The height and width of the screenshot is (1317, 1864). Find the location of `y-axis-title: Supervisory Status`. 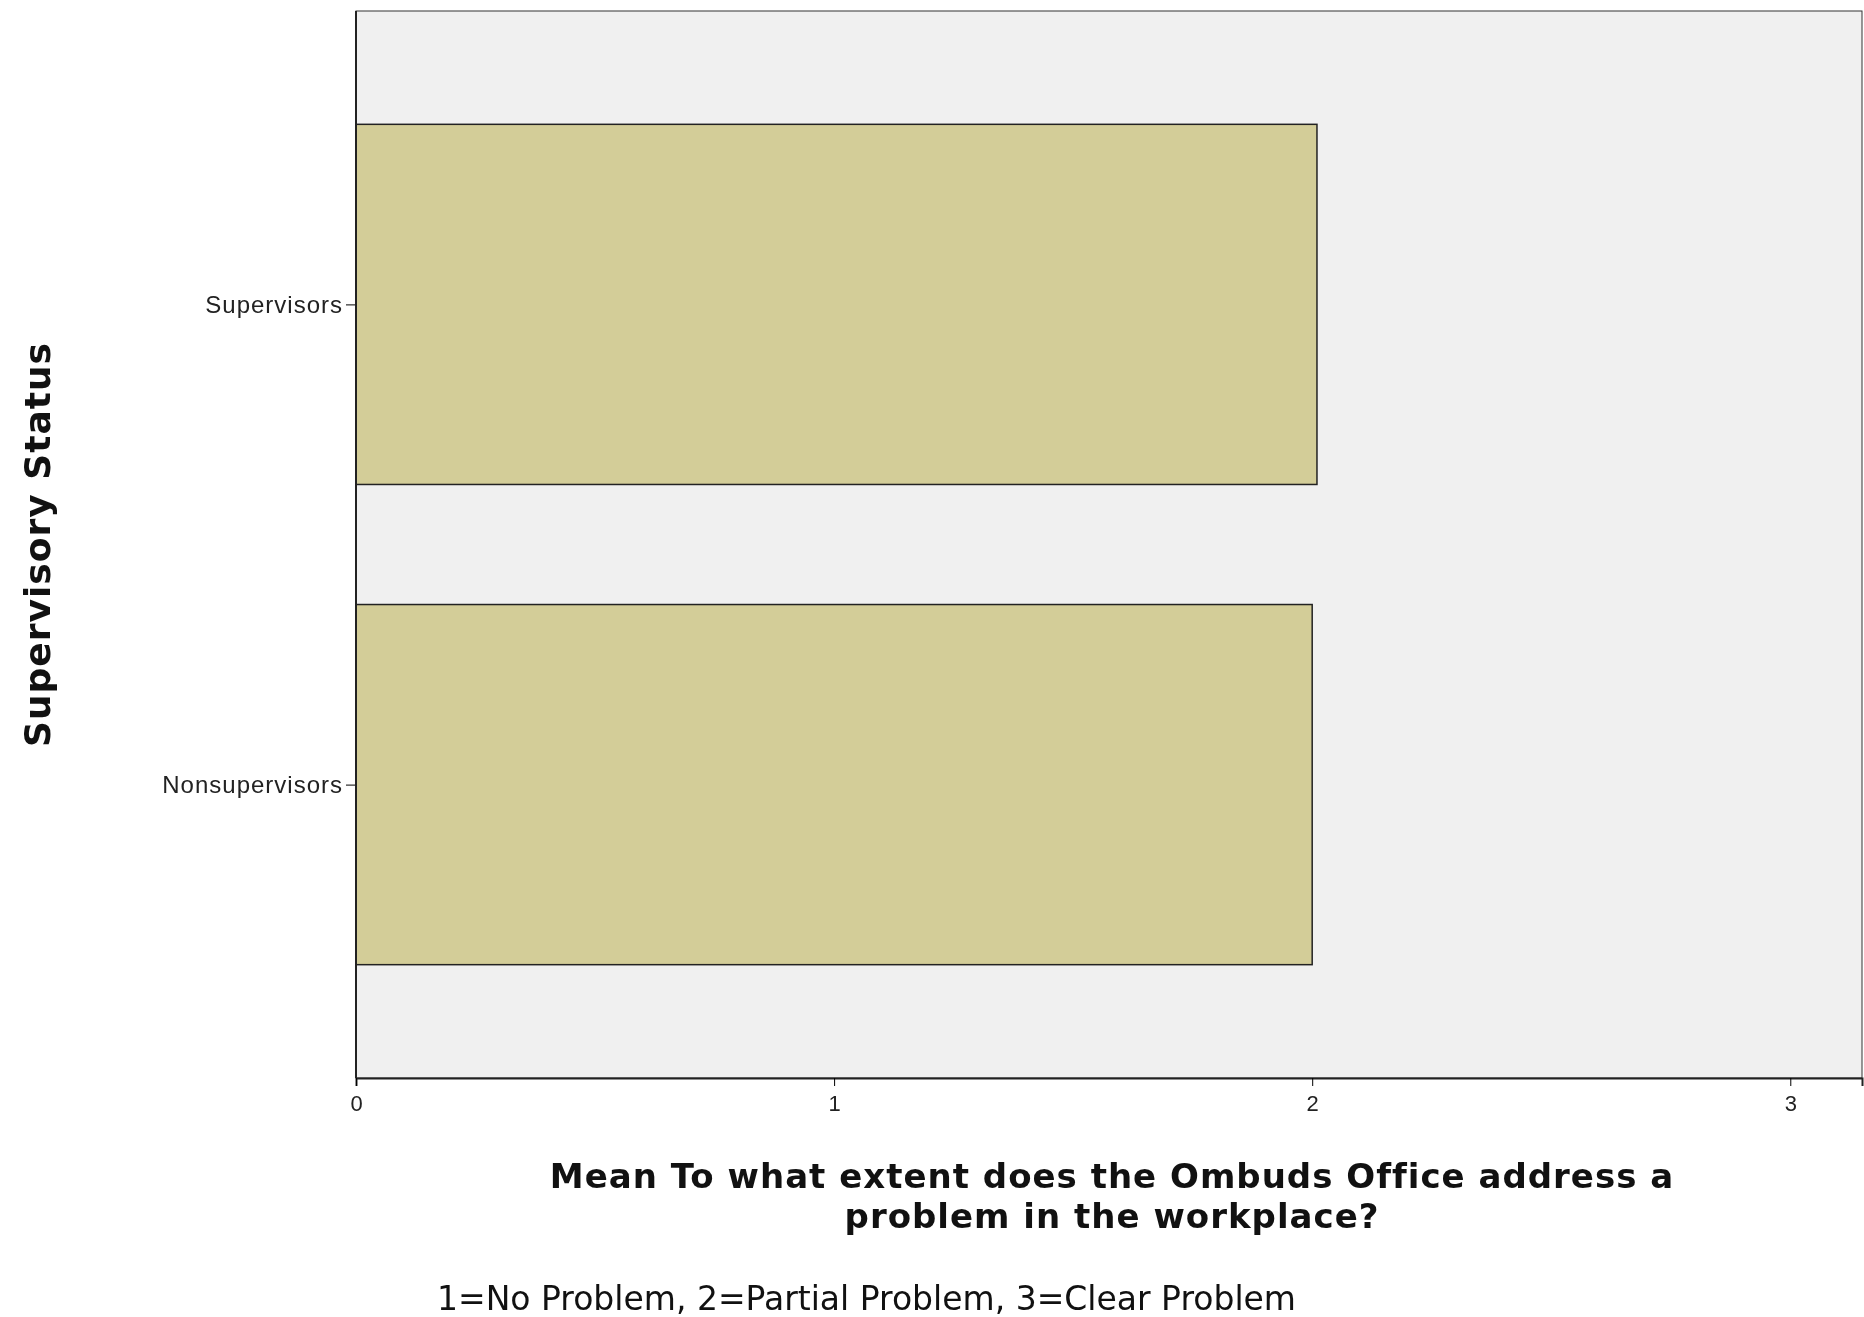

y-axis-title: Supervisory Status is located at coordinates (37, 544).